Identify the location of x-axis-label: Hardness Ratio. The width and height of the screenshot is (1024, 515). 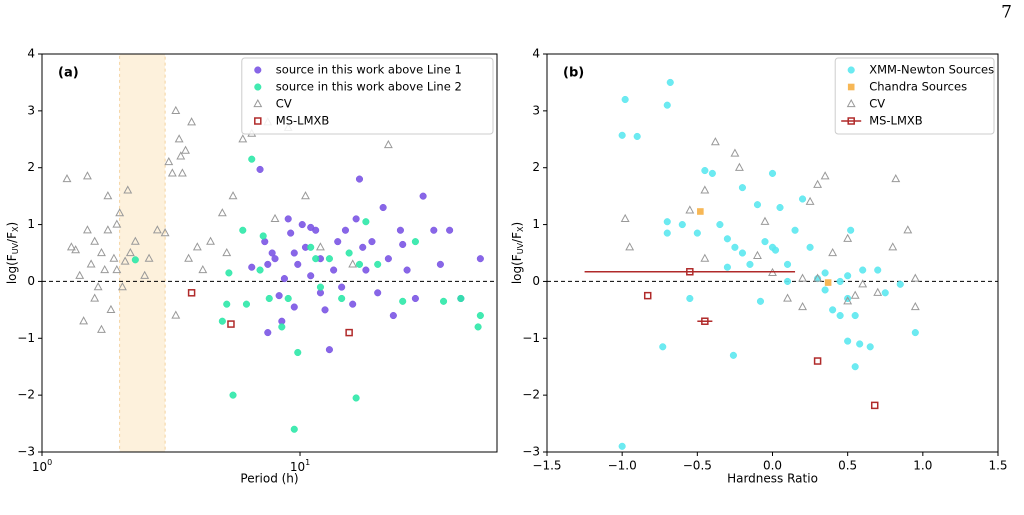
(772, 479).